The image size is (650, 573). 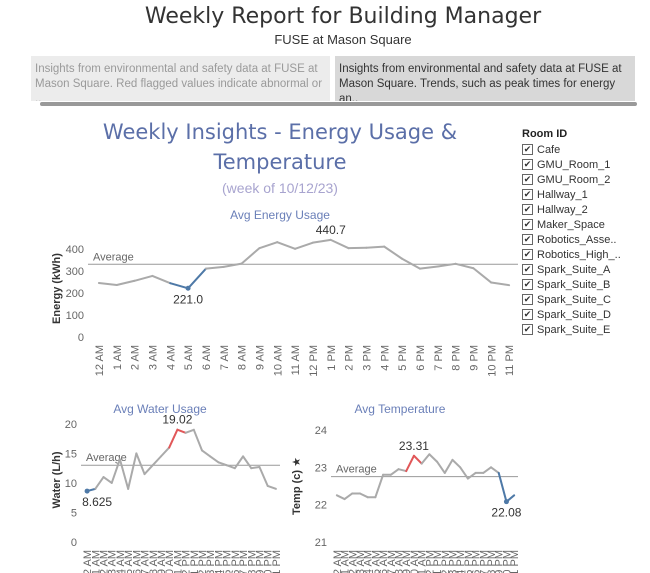 What do you see at coordinates (586, 194) in the screenshot?
I see `legend-item: ✔ Hallway_1` at bounding box center [586, 194].